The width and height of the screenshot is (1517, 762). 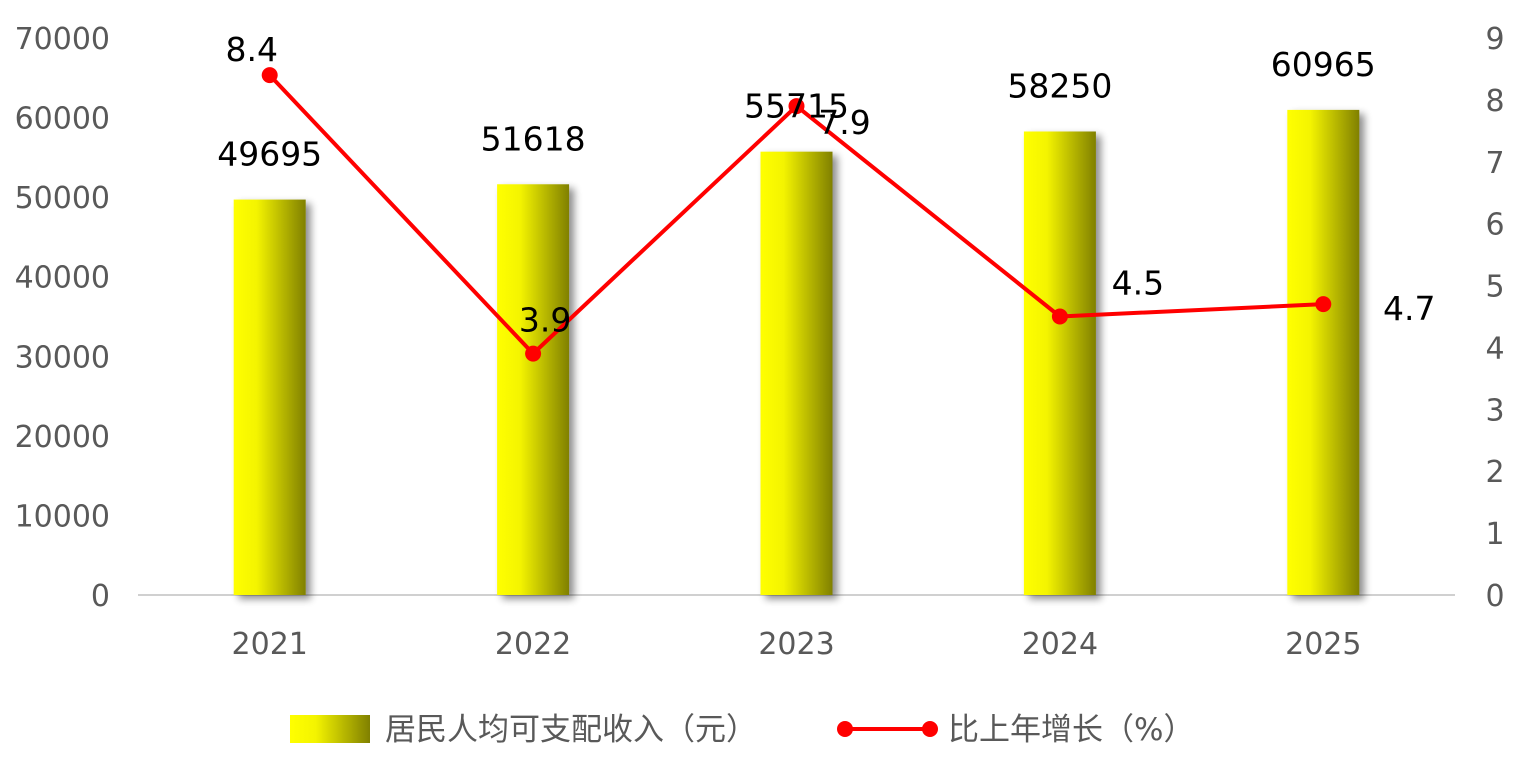 I want to click on y-left-tick-label: 40000, so click(x=62, y=278).